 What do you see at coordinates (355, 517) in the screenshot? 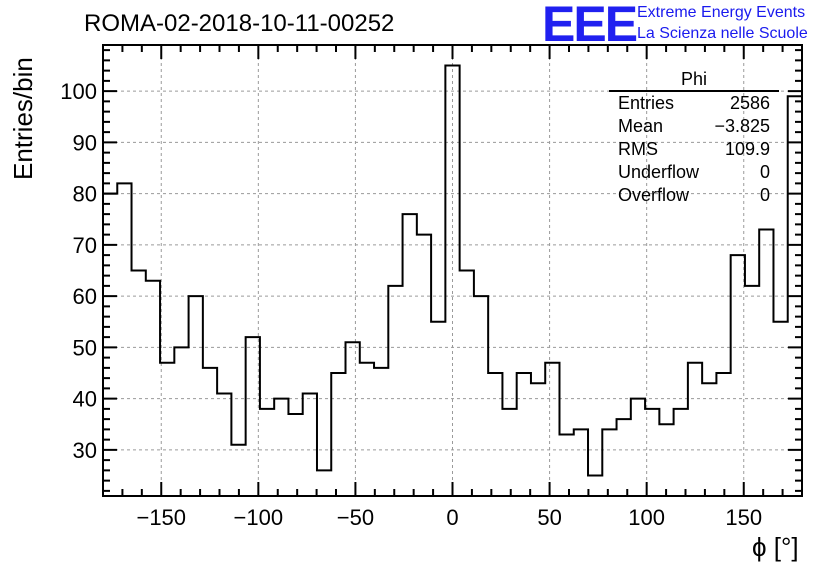
I see `x-tick-label: −50` at bounding box center [355, 517].